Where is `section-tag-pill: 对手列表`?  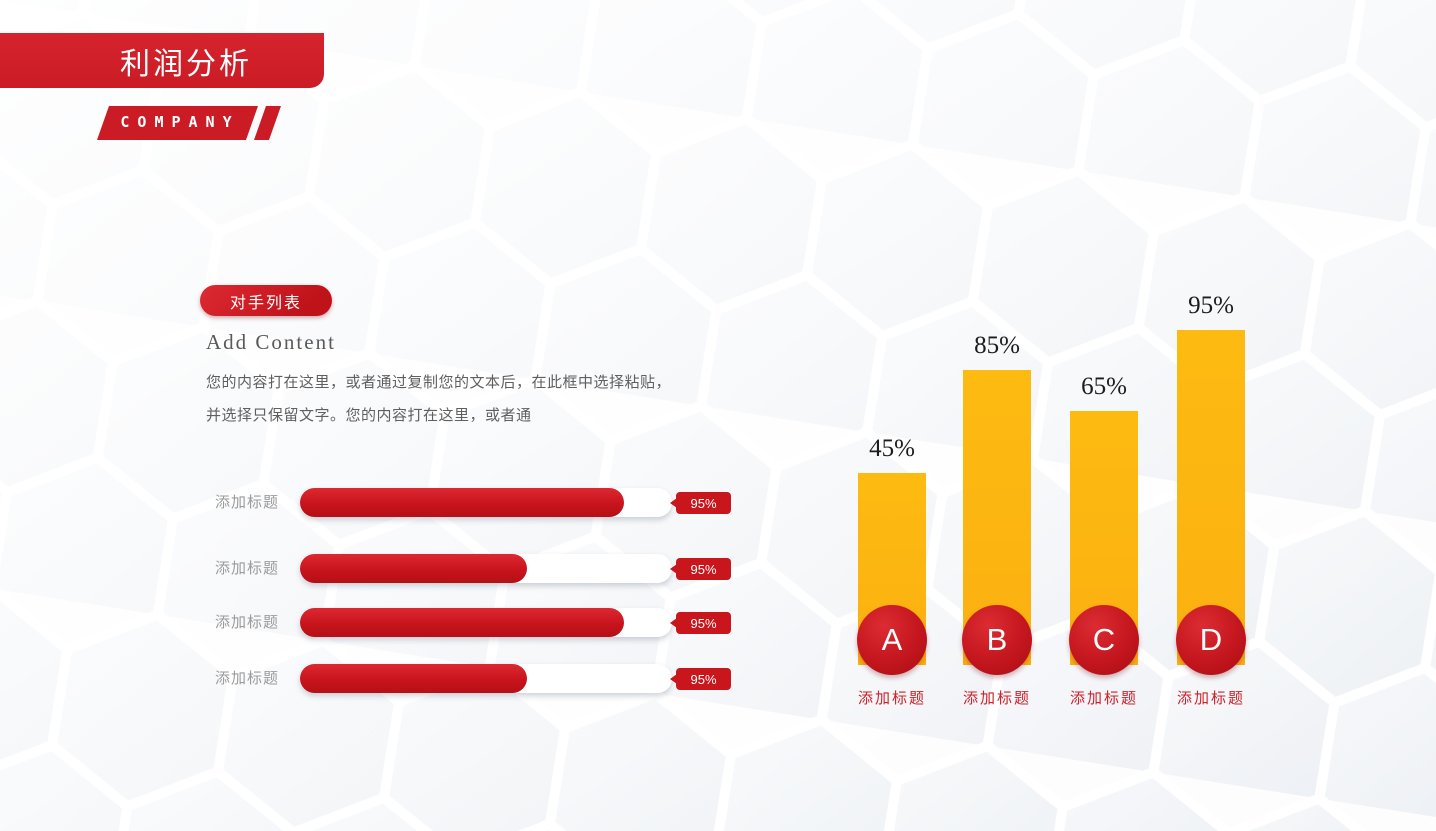 section-tag-pill: 对手列表 is located at coordinates (266, 300).